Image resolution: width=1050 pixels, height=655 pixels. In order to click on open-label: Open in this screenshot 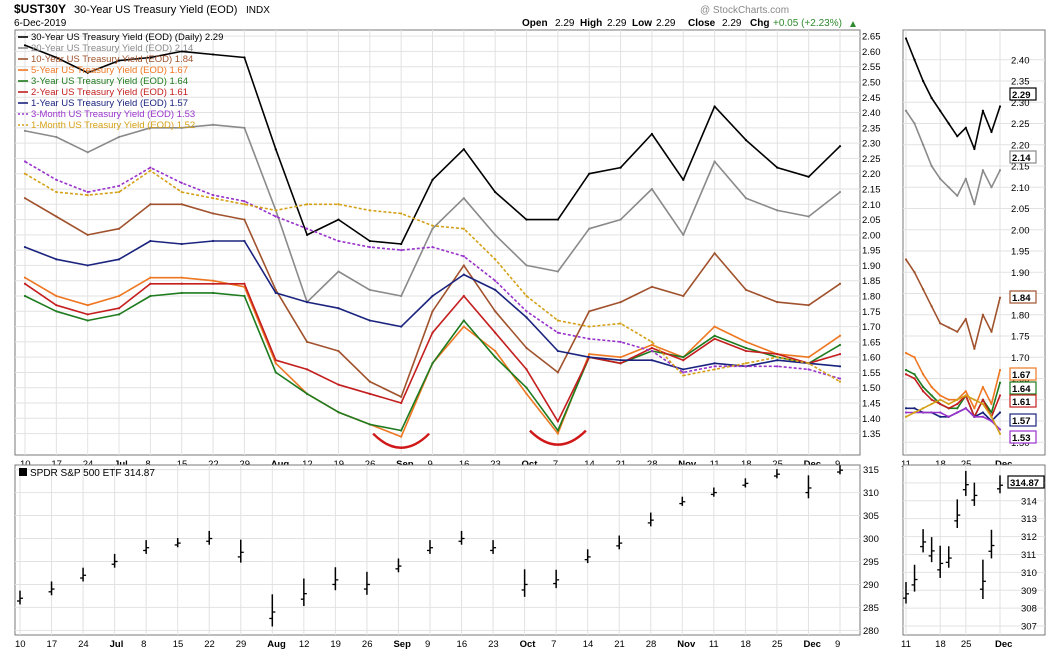, I will do `click(535, 23)`.